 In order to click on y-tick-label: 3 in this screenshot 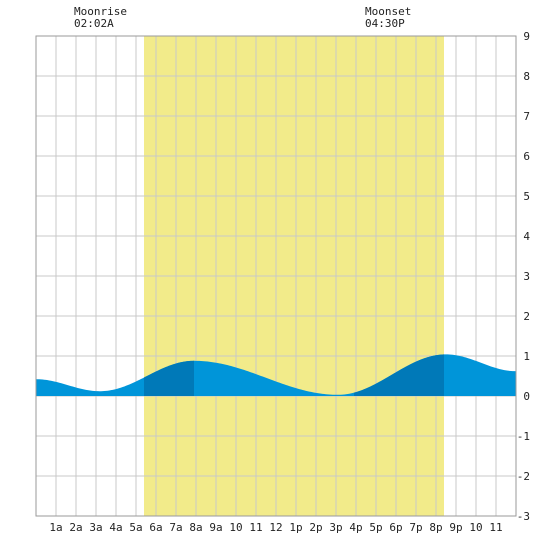, I will do `click(526, 276)`.